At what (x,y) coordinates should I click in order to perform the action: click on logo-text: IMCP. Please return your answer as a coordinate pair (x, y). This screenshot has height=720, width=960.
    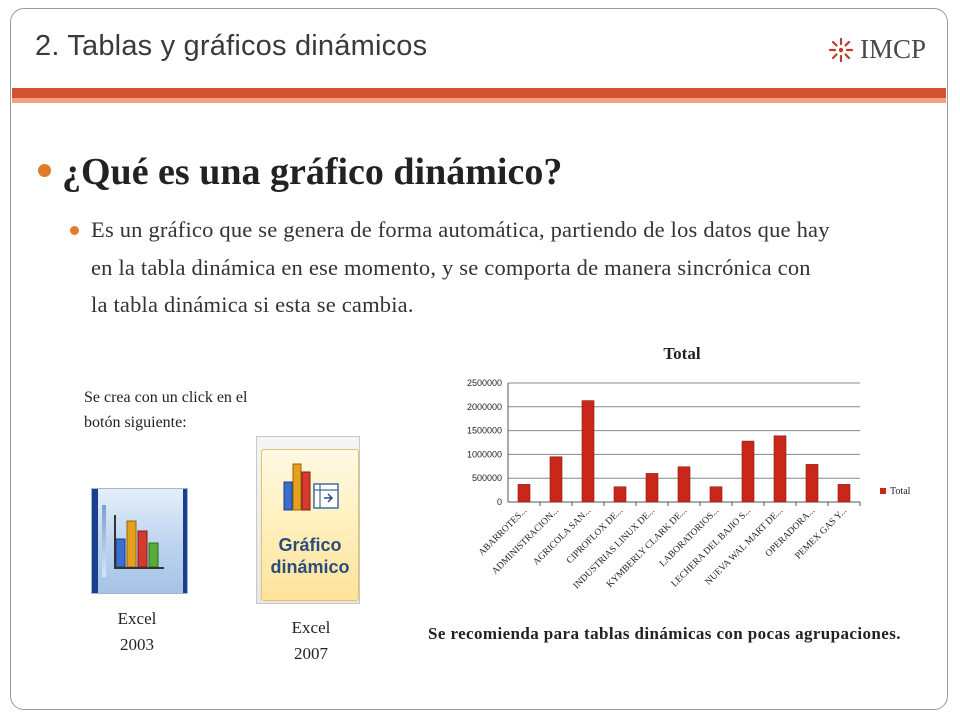
    Looking at the image, I should click on (893, 49).